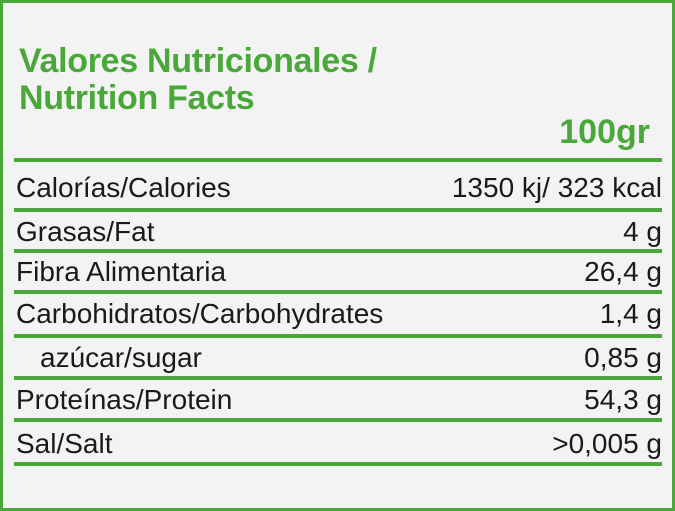  I want to click on row-value: 0,85 g, so click(623, 357).